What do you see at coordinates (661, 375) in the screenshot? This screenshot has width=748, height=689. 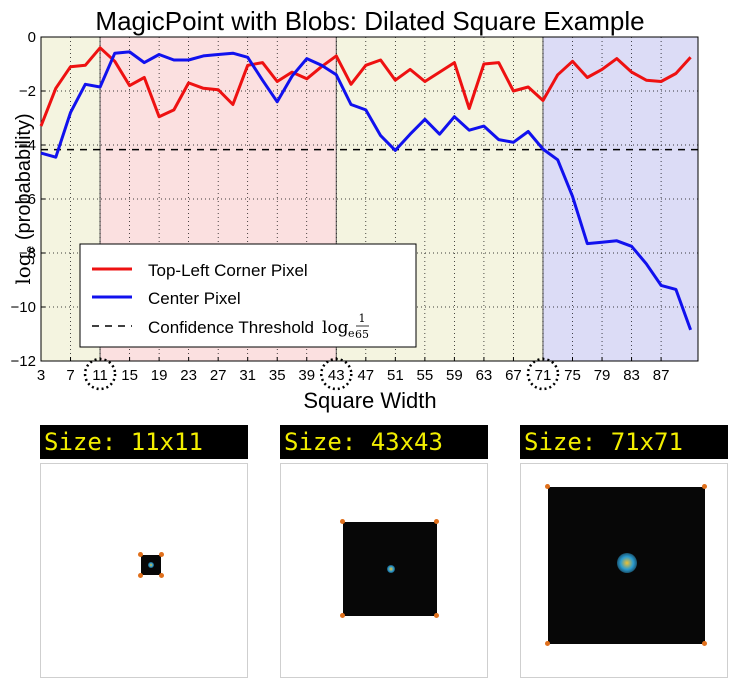 I see `x-tick-label: 87` at bounding box center [661, 375].